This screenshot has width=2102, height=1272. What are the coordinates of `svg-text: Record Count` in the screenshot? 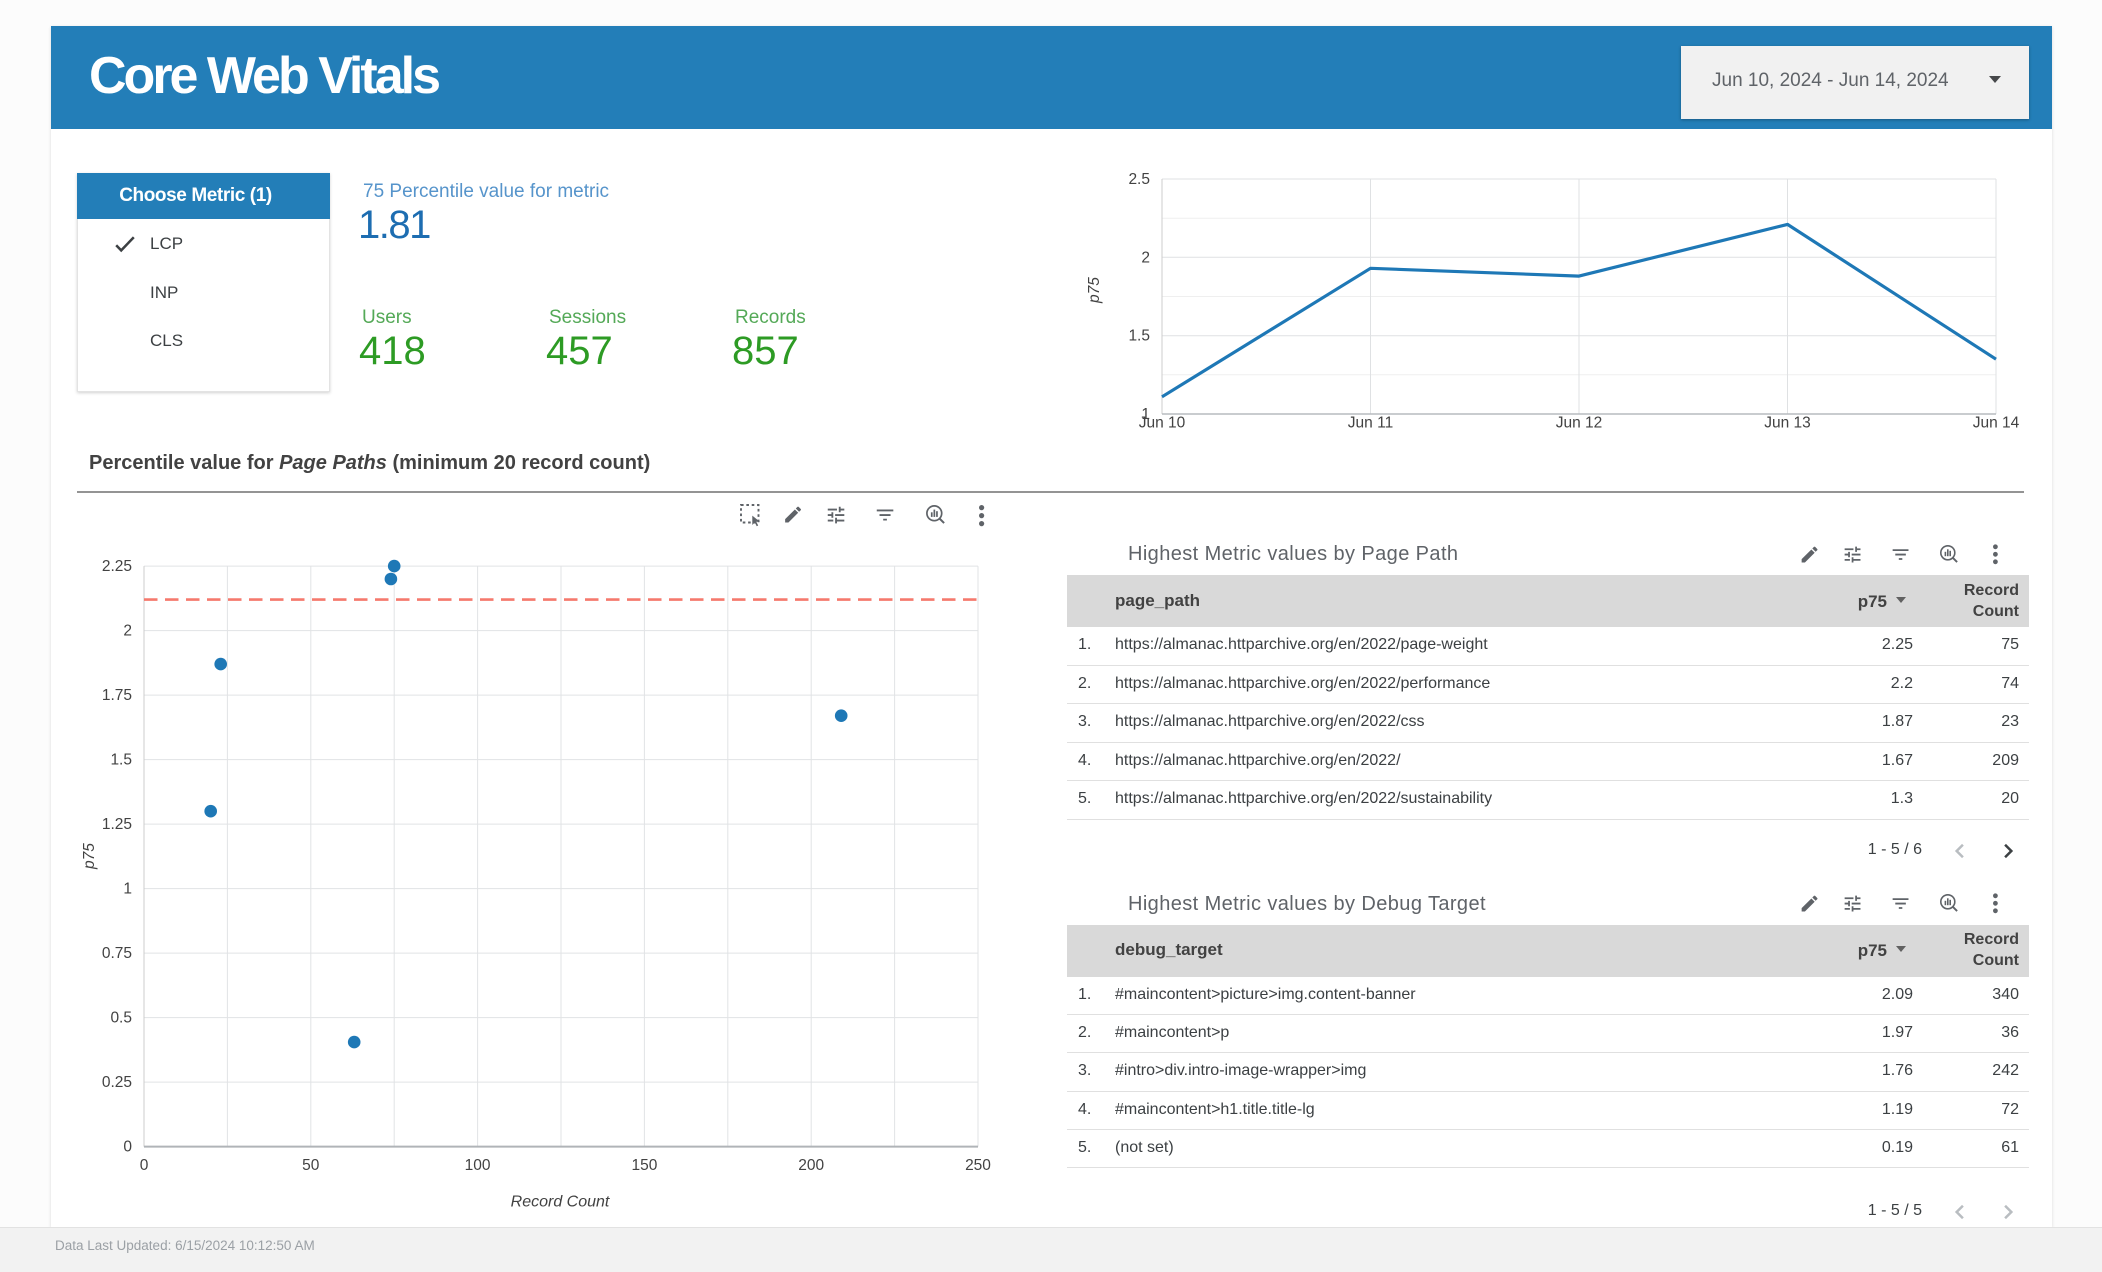 It's located at (560, 1202).